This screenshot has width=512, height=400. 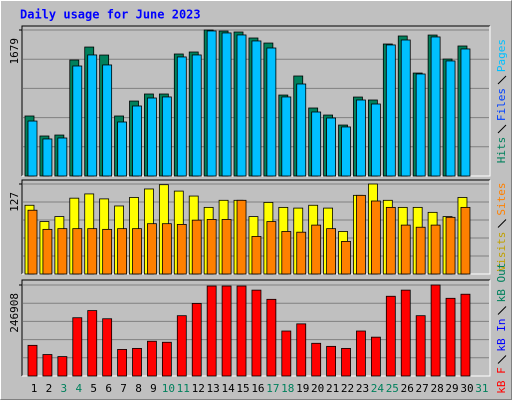 I want to click on y-tick-label: 246908, so click(x=14, y=313).